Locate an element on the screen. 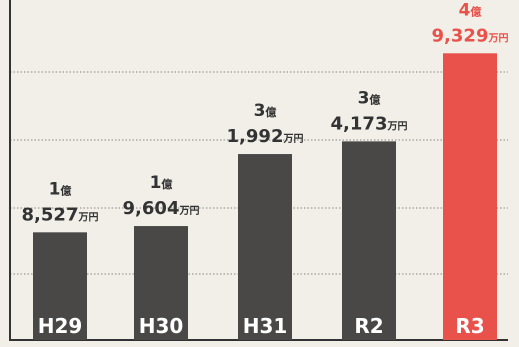  data-label-oku: 4億 is located at coordinates (470, 10).